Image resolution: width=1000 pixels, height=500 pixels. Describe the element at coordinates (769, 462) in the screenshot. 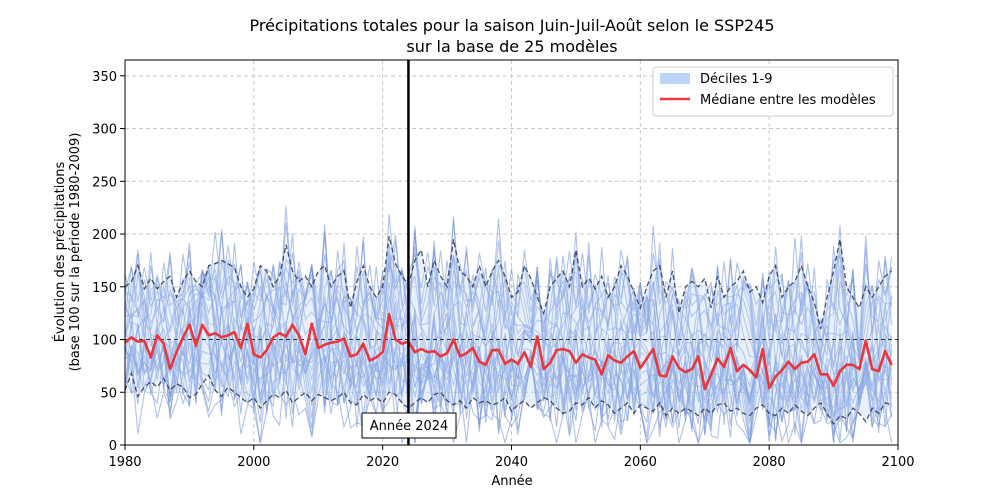

I see `x-tick-label: 2080` at that location.